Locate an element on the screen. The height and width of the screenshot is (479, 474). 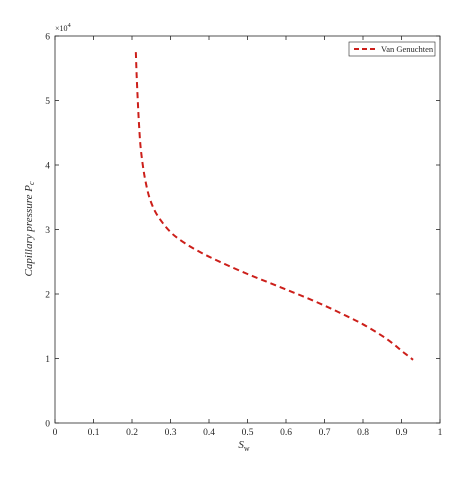
legend-label-van-genuchten: Van Genuchten is located at coordinates (407, 49).